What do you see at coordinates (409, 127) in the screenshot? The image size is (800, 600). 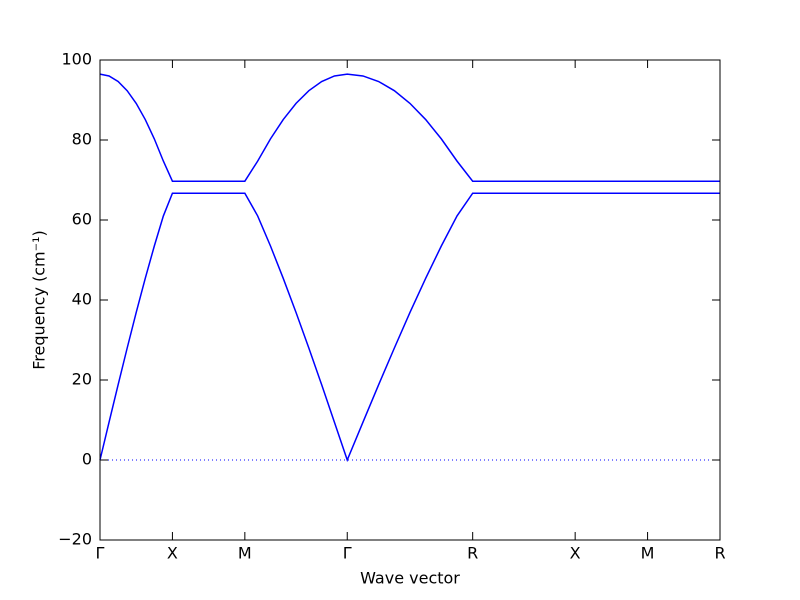 I see `band-line` at bounding box center [409, 127].